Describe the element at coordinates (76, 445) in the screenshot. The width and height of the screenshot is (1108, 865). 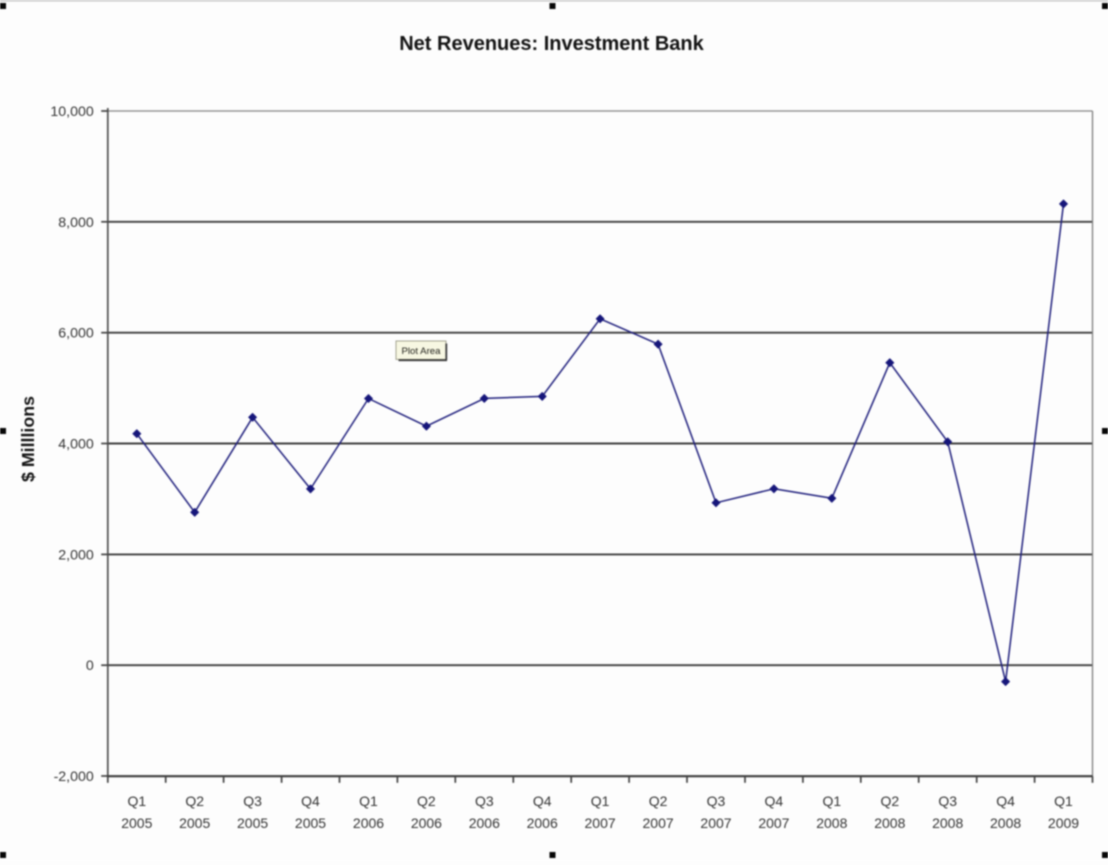
I see `svg-text: 4,000` at that location.